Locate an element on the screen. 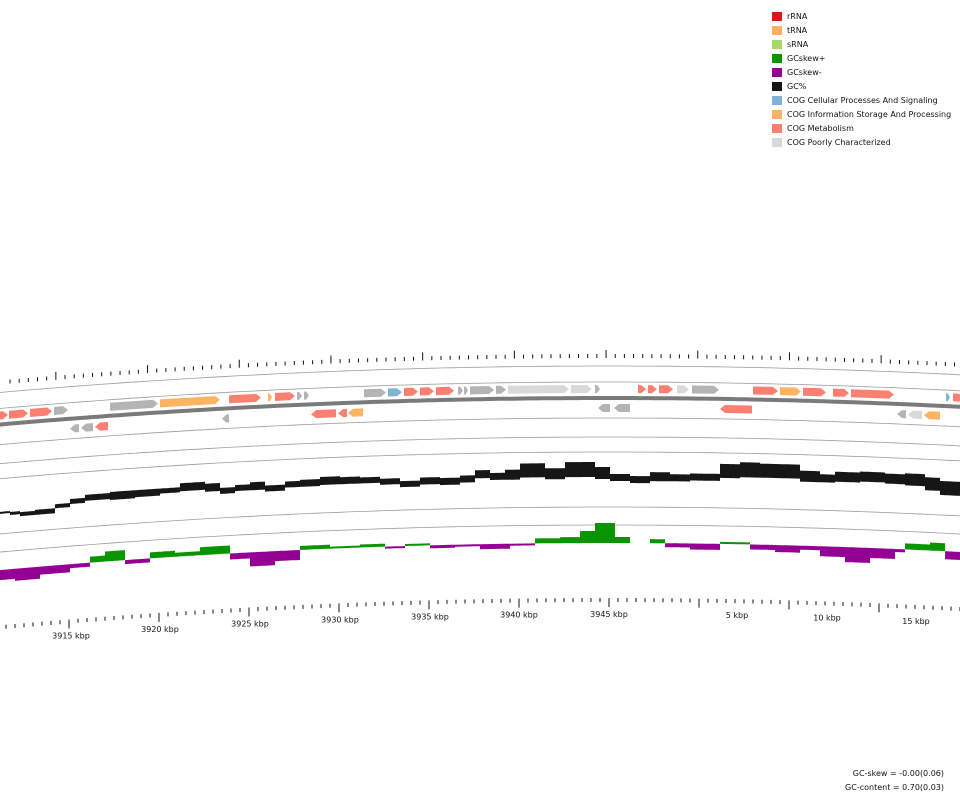 The height and width of the screenshot is (800, 960). legend-item-srna: sRNA is located at coordinates (861, 44).